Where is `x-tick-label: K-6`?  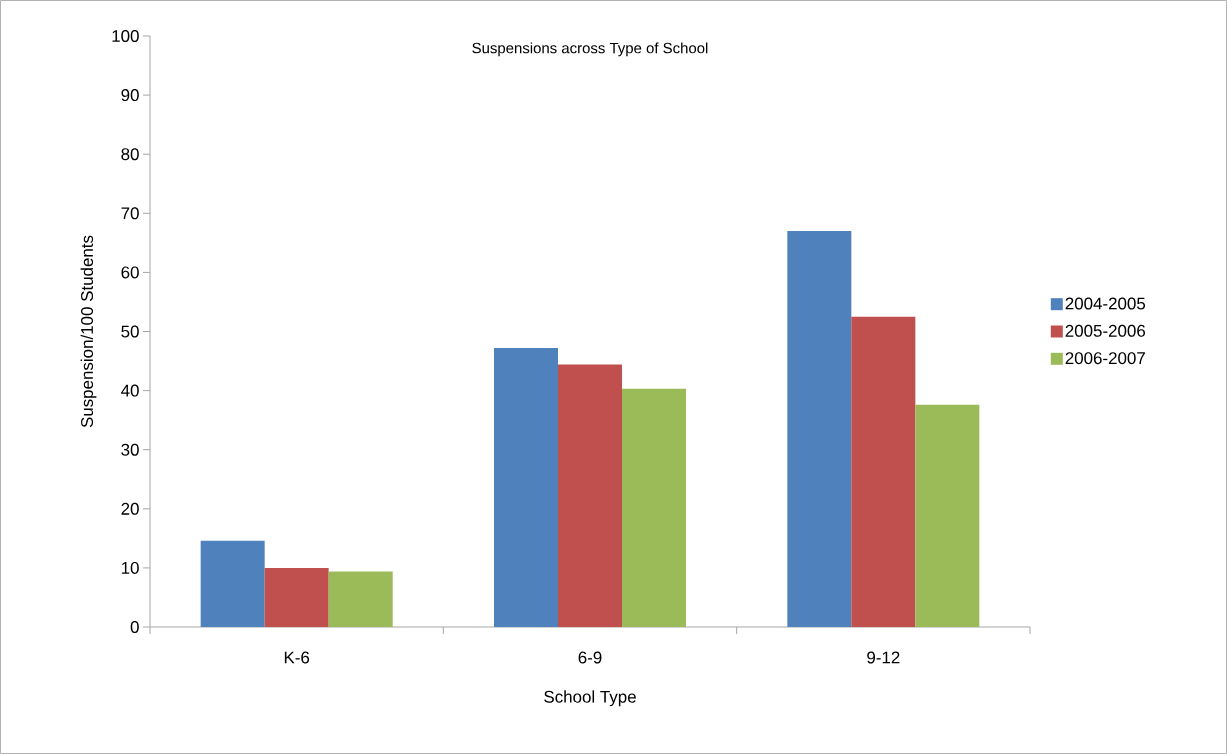
x-tick-label: K-6 is located at coordinates (297, 657).